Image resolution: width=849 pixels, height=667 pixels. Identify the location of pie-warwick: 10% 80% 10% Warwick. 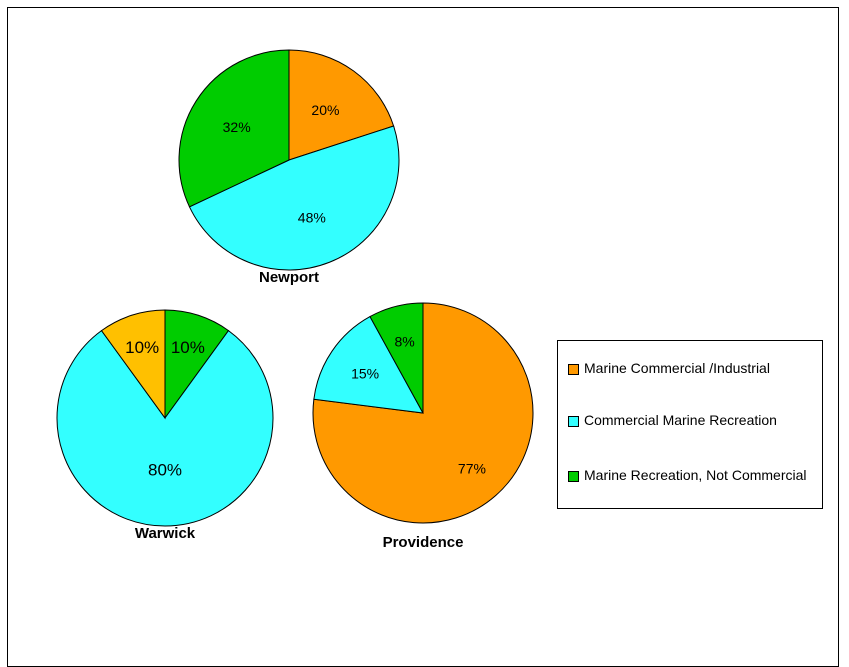
(165, 425).